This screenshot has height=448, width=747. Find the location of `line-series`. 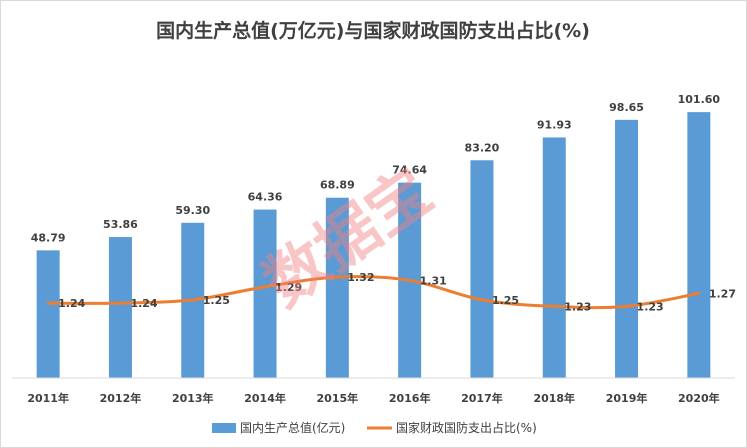

line-series is located at coordinates (374, 292).